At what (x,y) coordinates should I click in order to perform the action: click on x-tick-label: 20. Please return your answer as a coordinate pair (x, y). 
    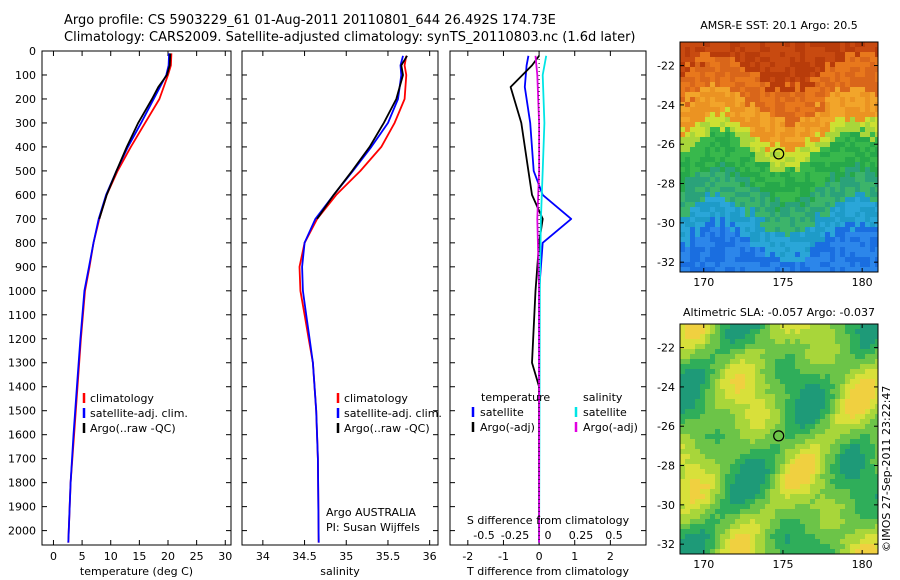
    Looking at the image, I should click on (168, 556).